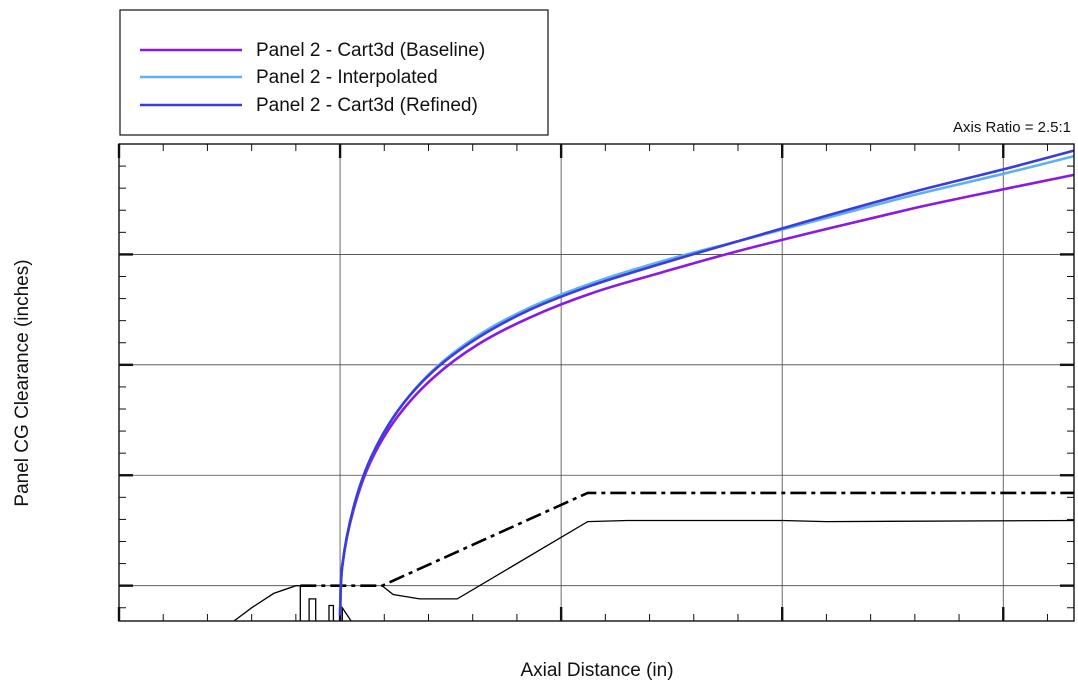 Image resolution: width=1078 pixels, height=686 pixels. Describe the element at coordinates (22, 382) in the screenshot. I see `y-axis-label: Panel CG Clearance (inches)` at that location.